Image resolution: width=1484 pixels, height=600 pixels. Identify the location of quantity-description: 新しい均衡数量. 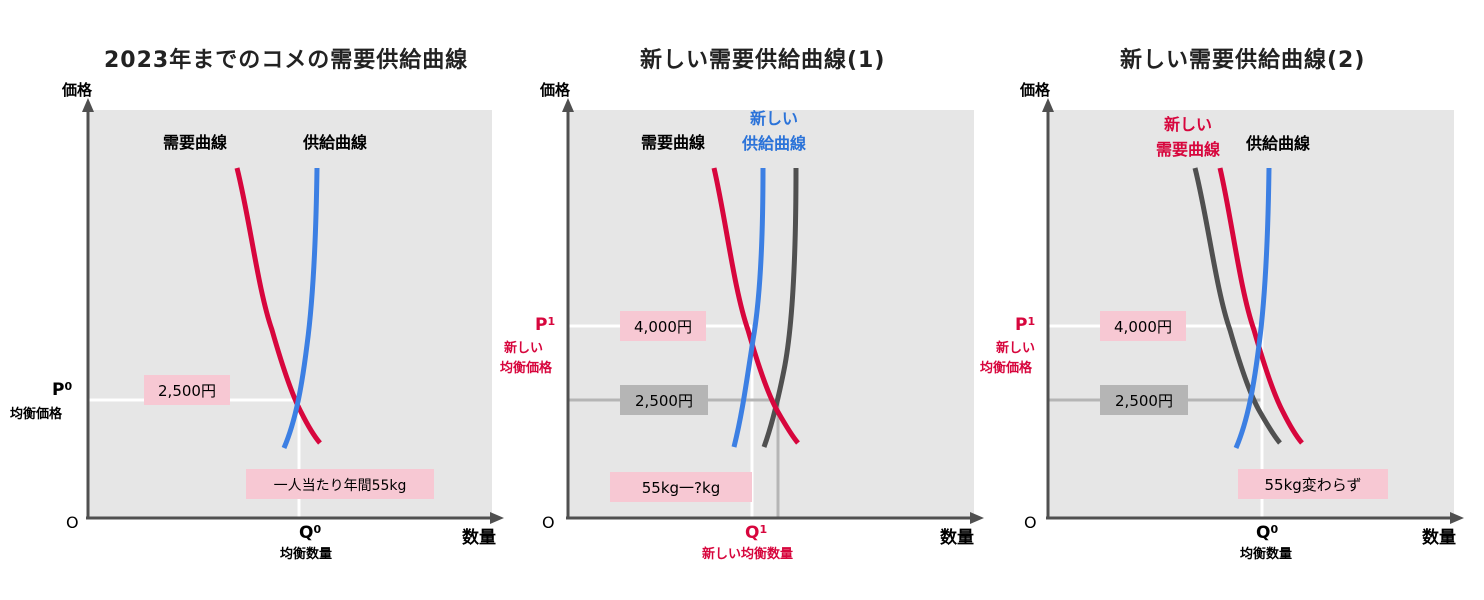
(747, 554).